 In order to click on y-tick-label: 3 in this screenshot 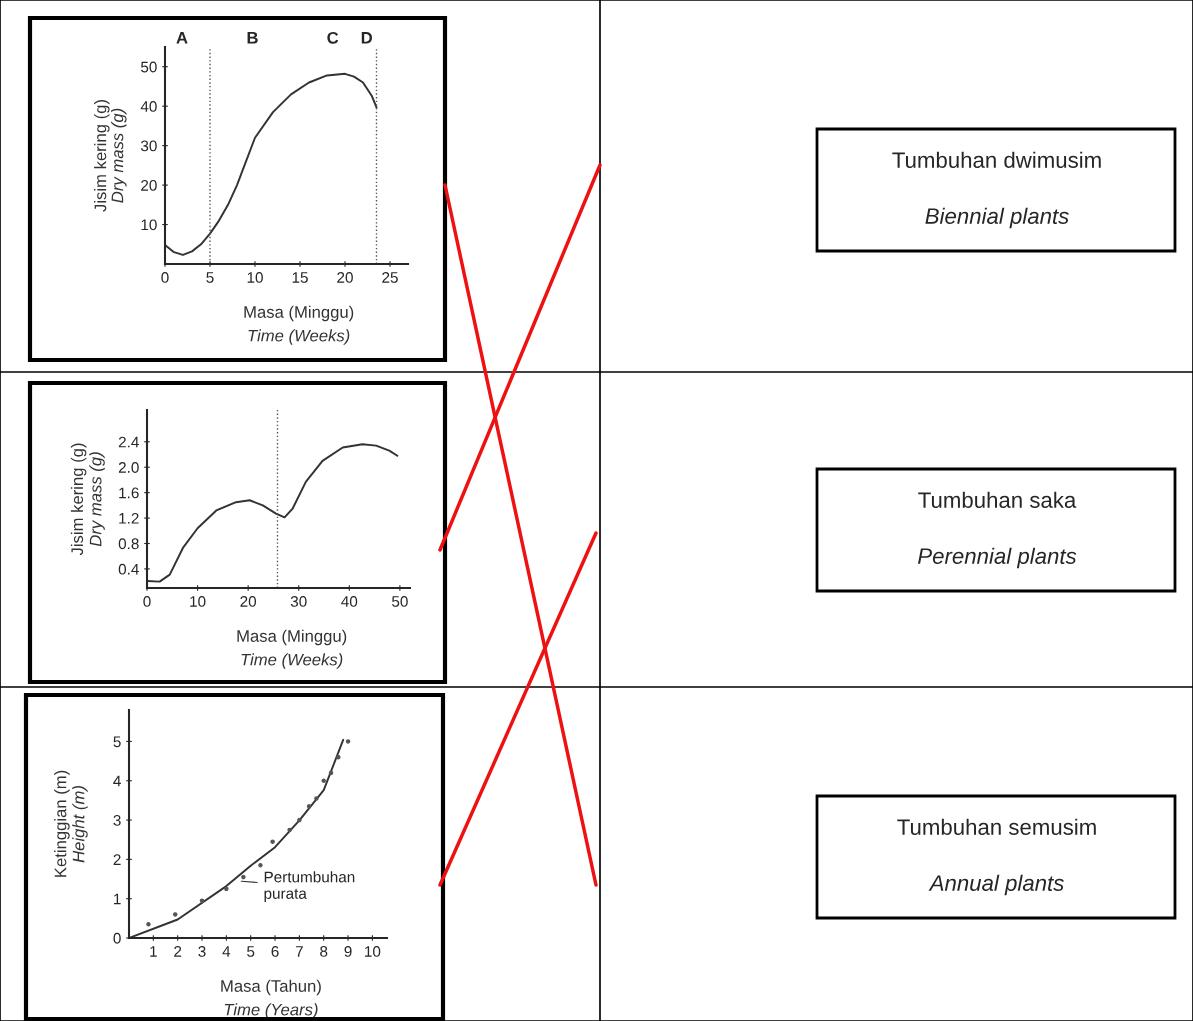, I will do `click(117, 820)`.